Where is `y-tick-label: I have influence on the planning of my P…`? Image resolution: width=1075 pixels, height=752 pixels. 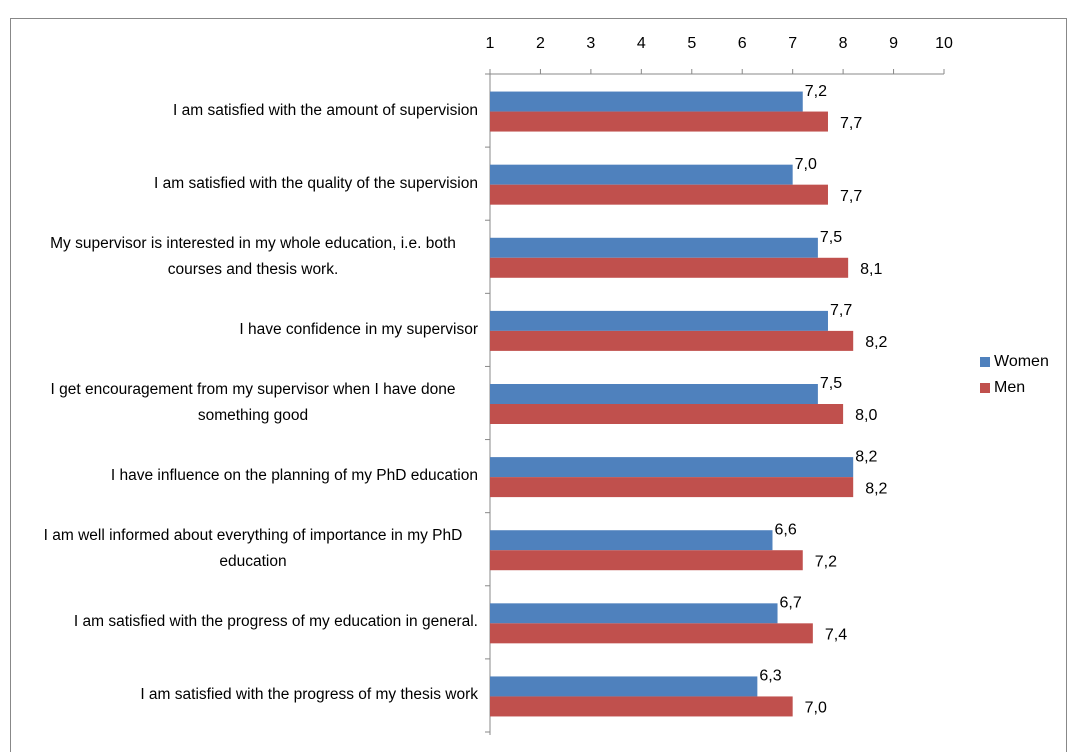 y-tick-label: I have influence on the planning of my P… is located at coordinates (253, 476).